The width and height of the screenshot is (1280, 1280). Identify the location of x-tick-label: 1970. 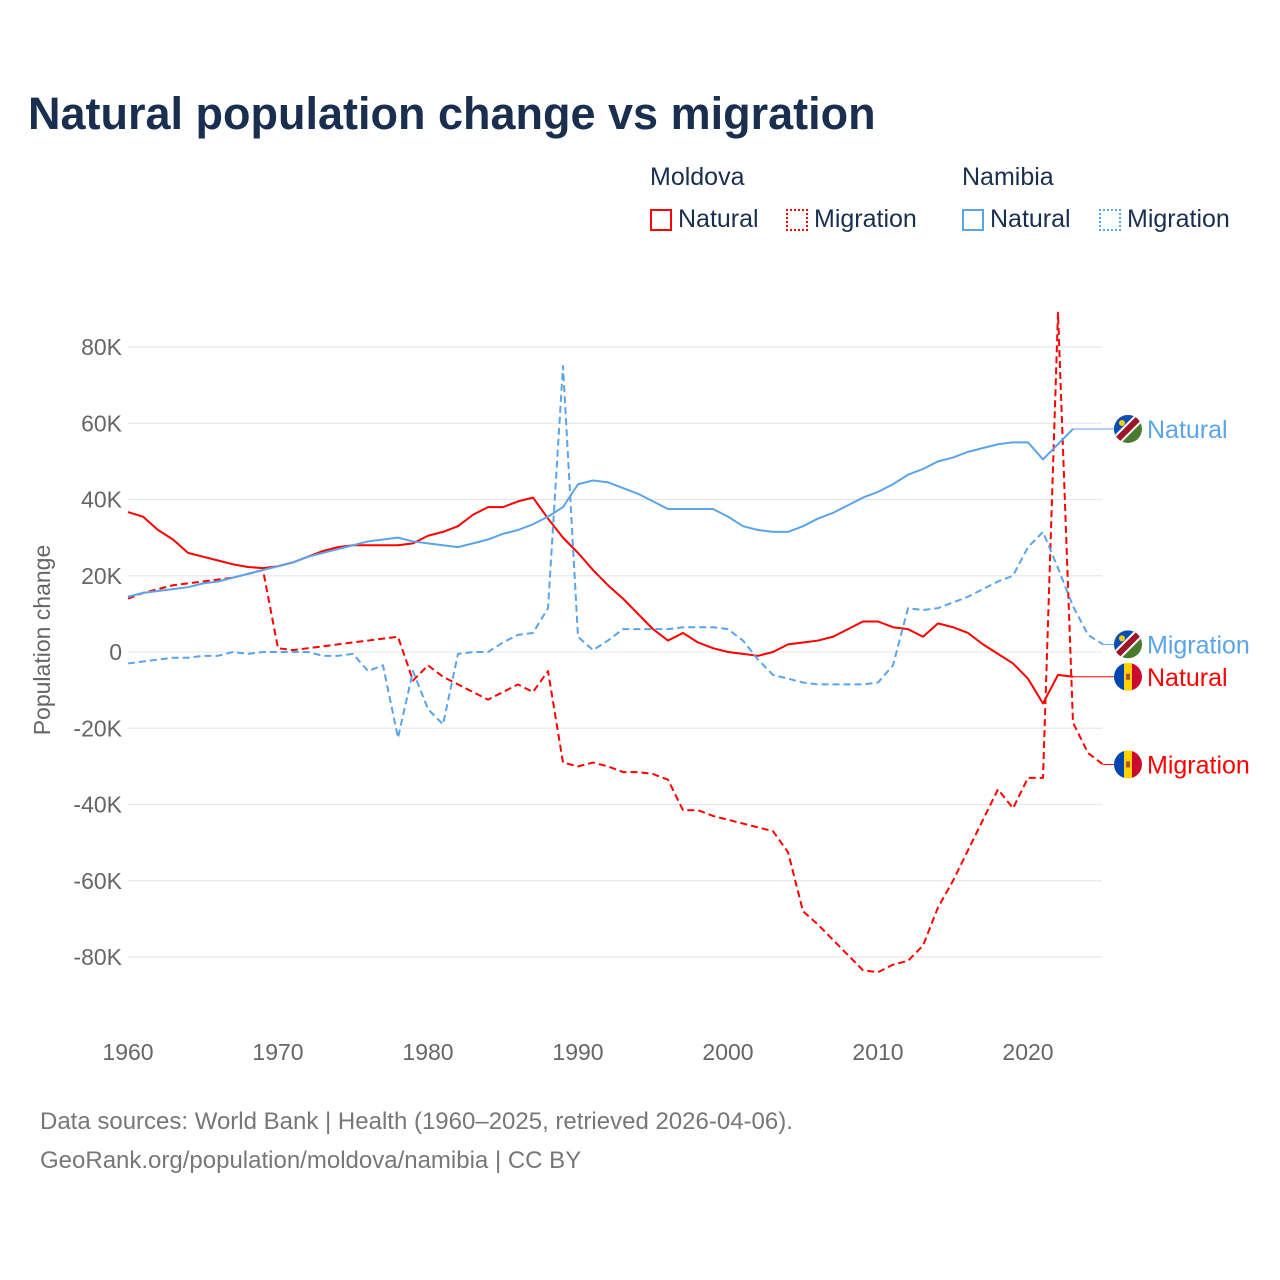
(277, 1052).